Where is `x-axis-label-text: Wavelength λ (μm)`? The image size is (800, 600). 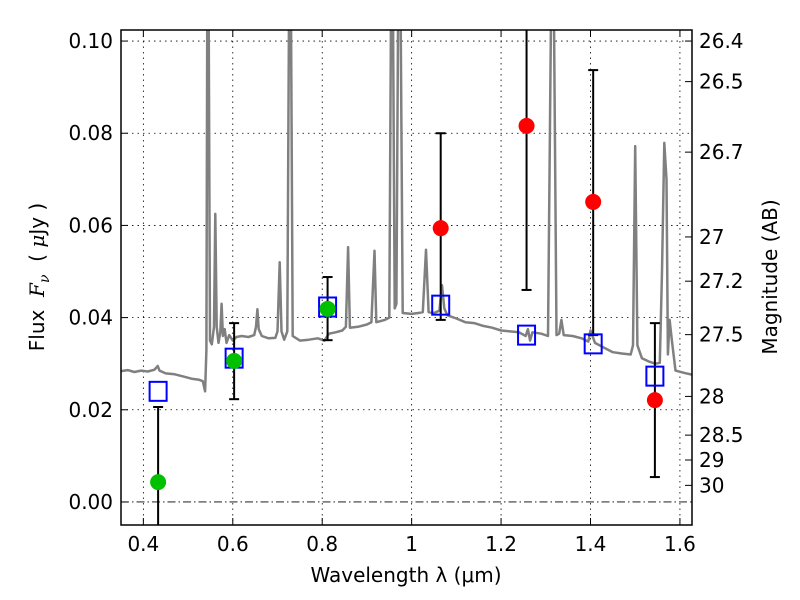 x-axis-label-text: Wavelength λ (μm) is located at coordinates (405, 575).